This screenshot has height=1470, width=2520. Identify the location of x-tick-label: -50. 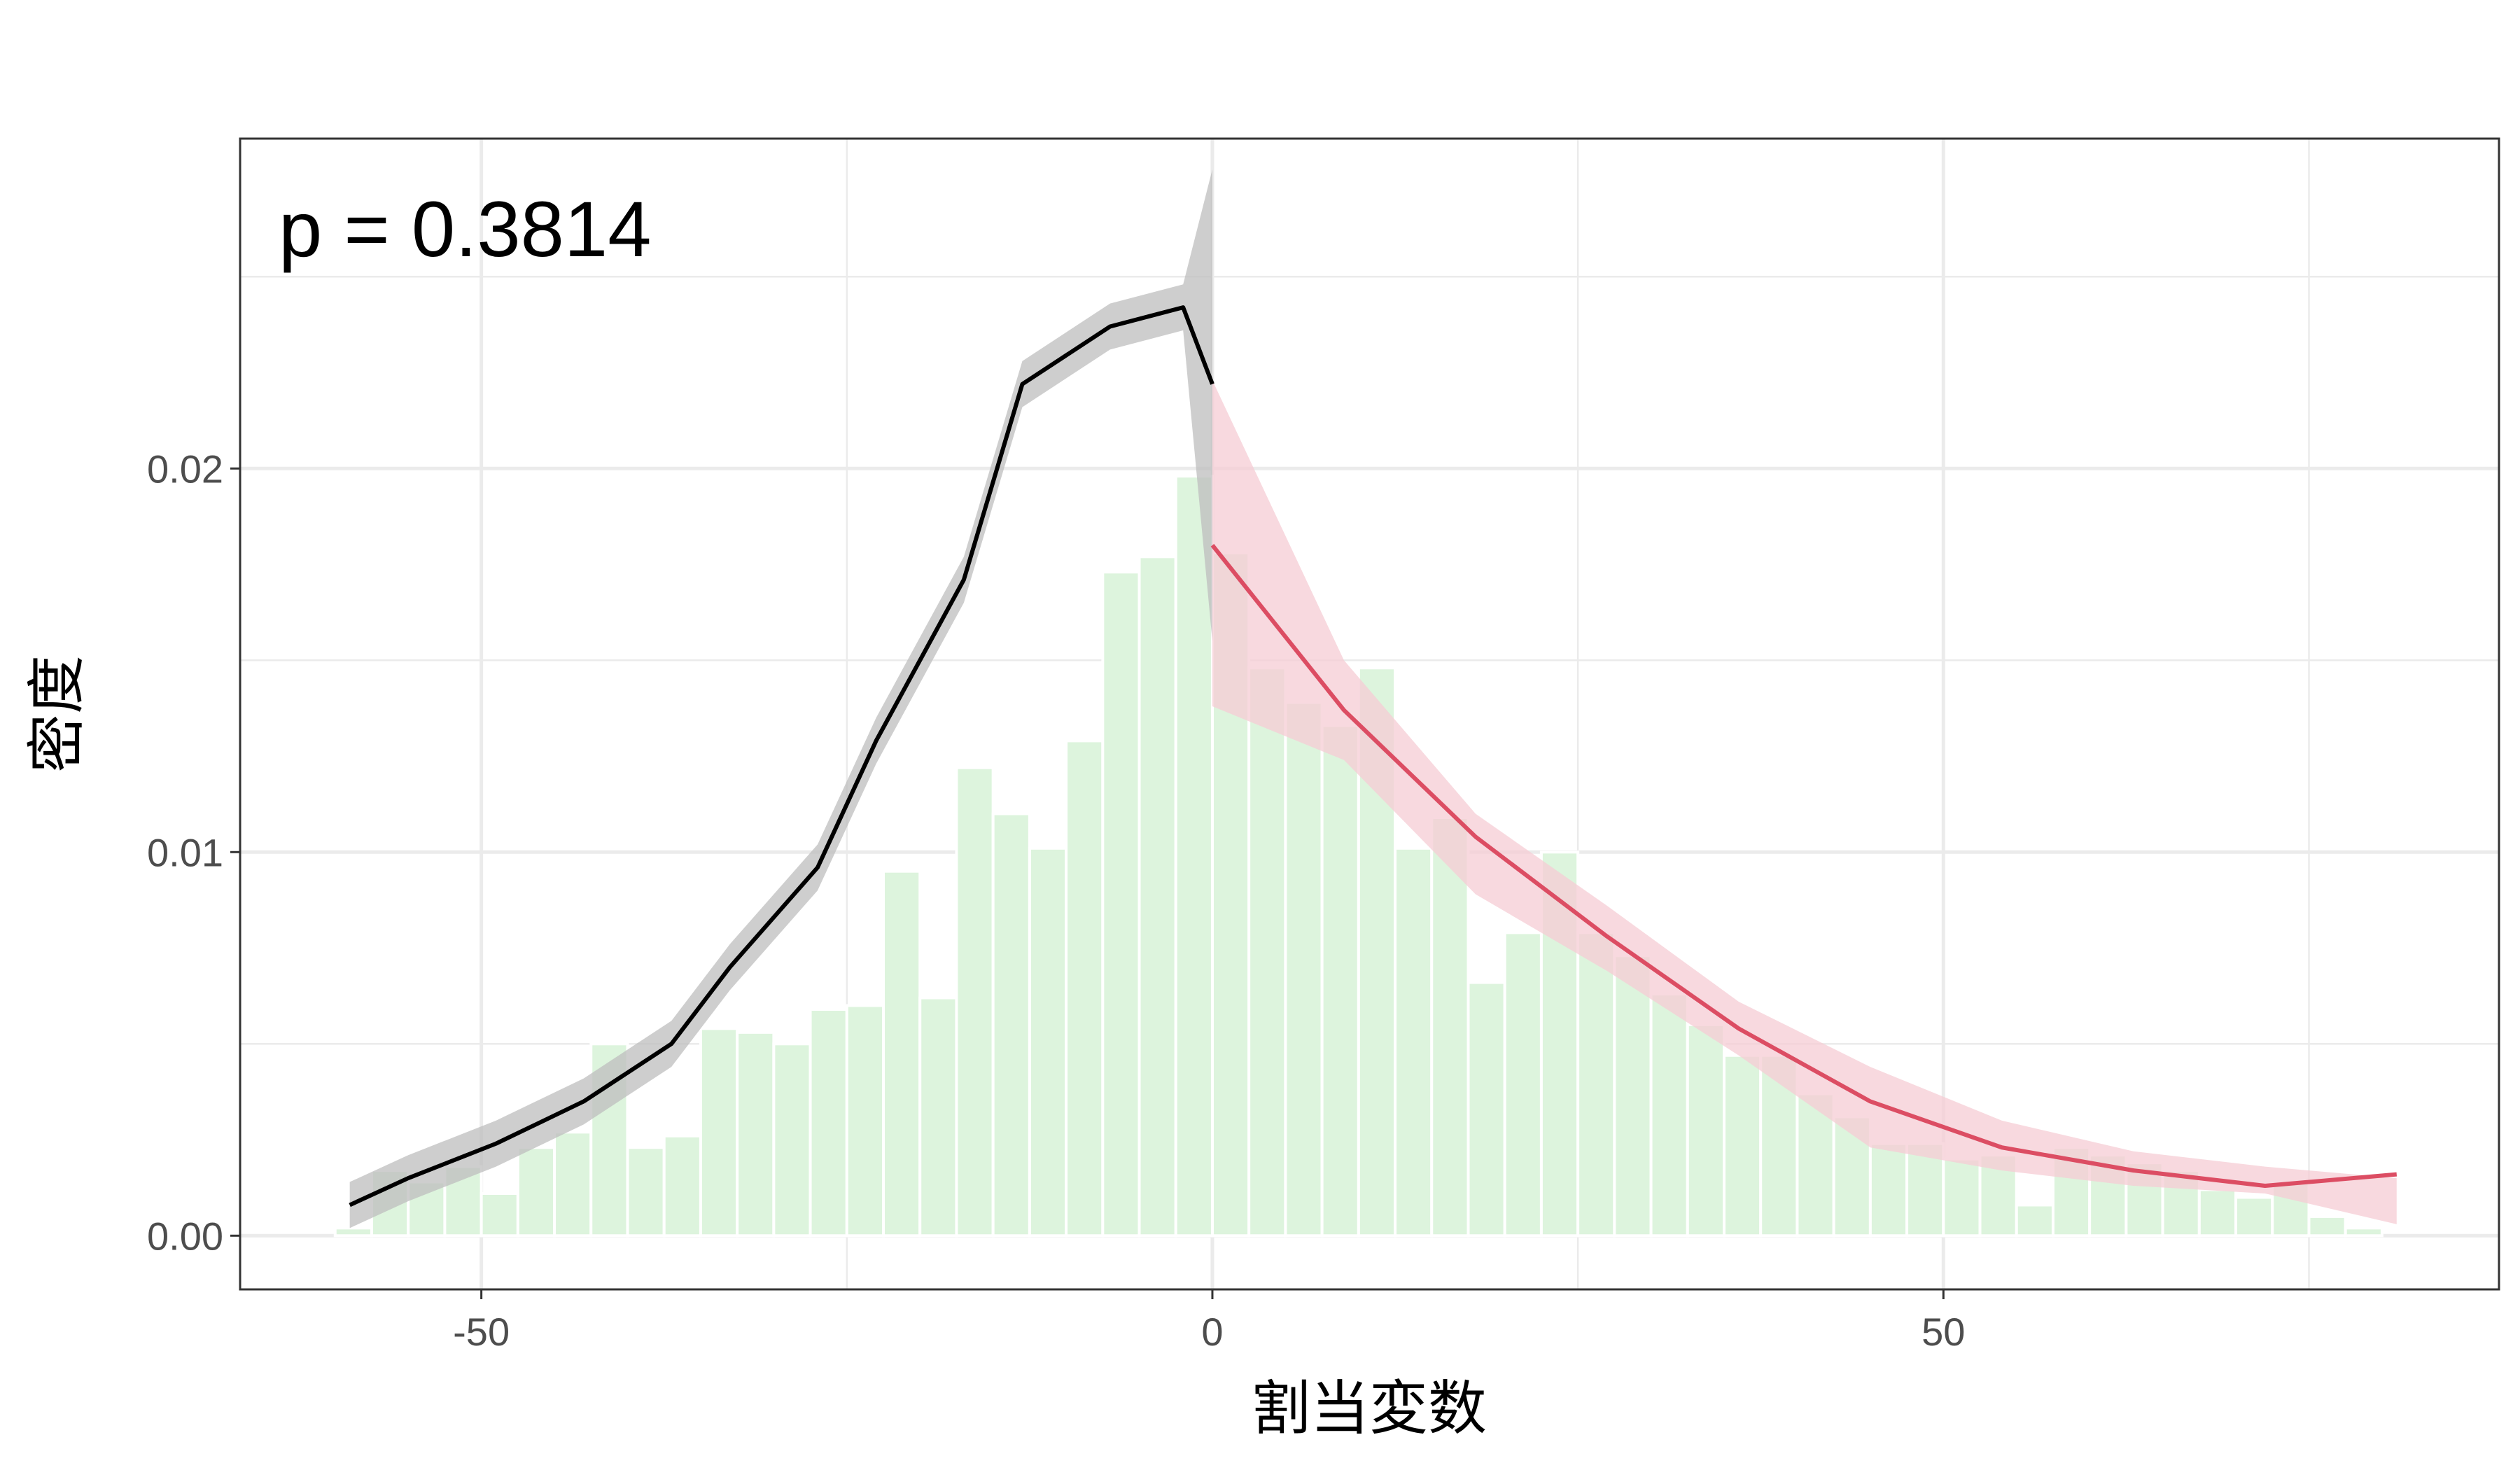
(481, 1332).